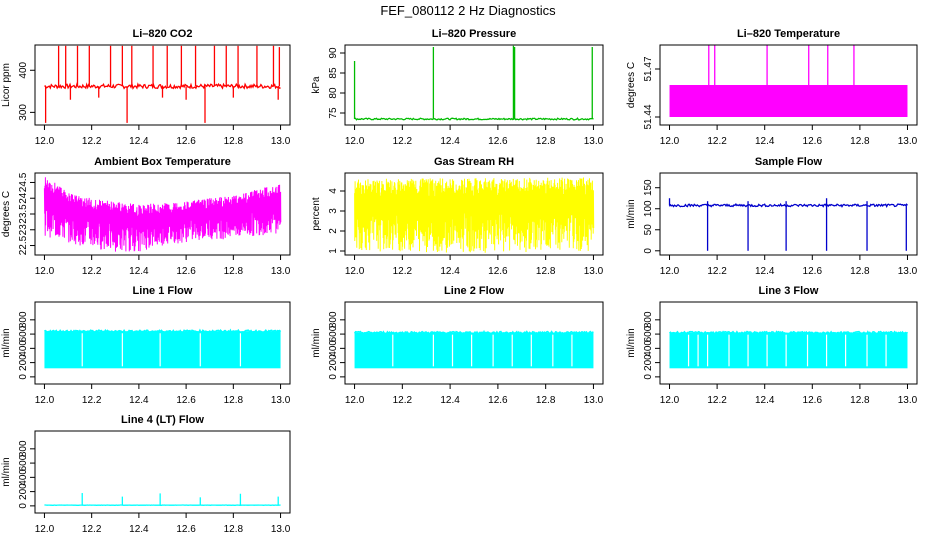  I want to click on figure-title: FEF_080112 2 Hz Diagnostics, so click(468, 10).